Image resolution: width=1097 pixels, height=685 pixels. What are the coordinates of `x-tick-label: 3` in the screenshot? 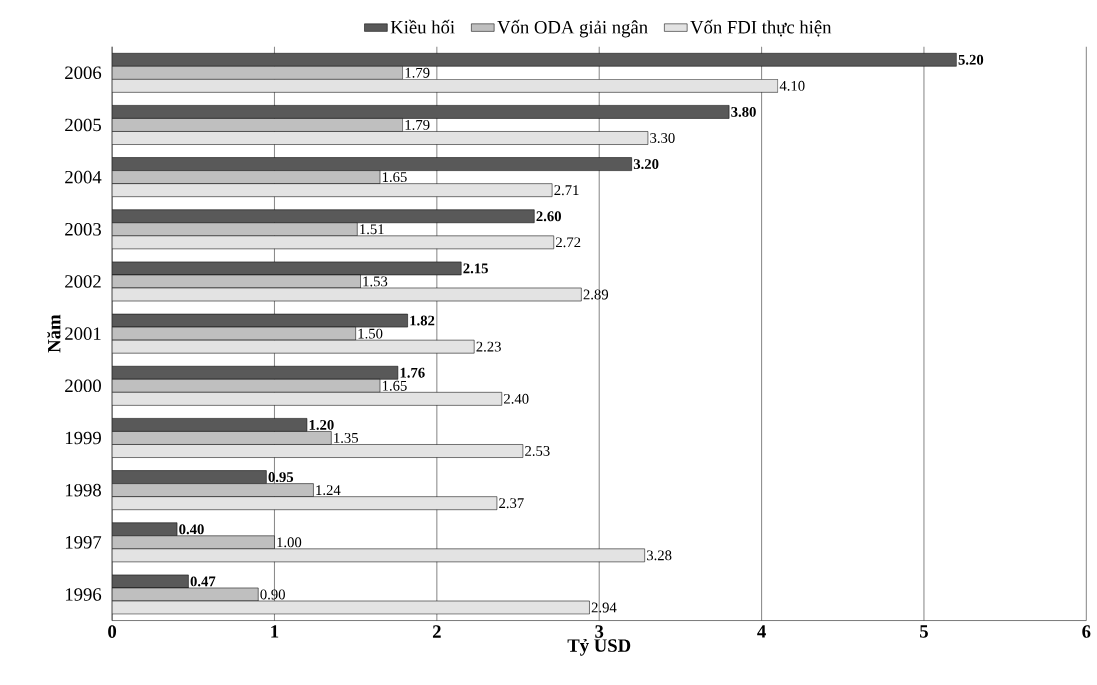 It's located at (599, 632).